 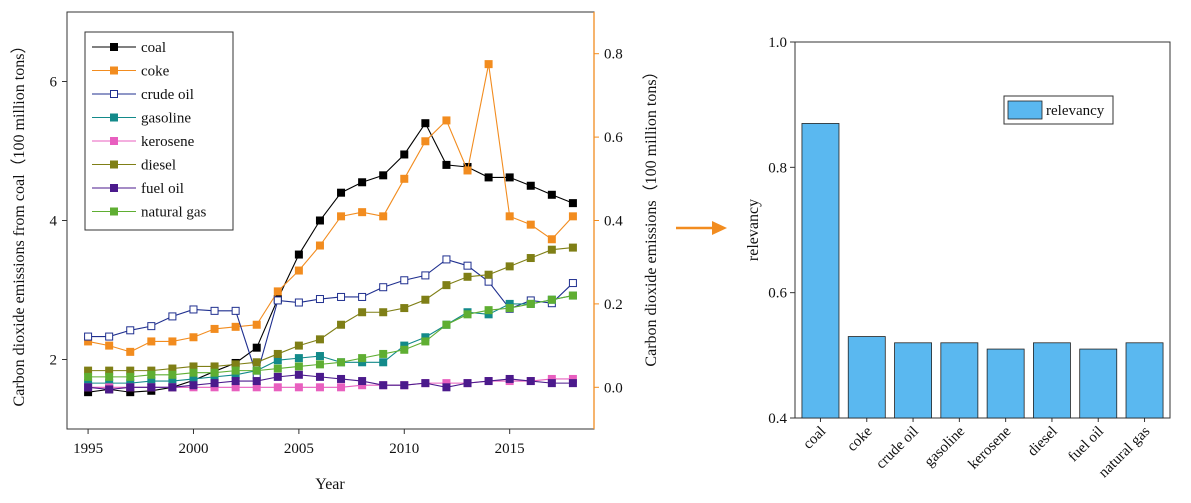 What do you see at coordinates (167, 95) in the screenshot?
I see `legend-label: crude oil` at bounding box center [167, 95].